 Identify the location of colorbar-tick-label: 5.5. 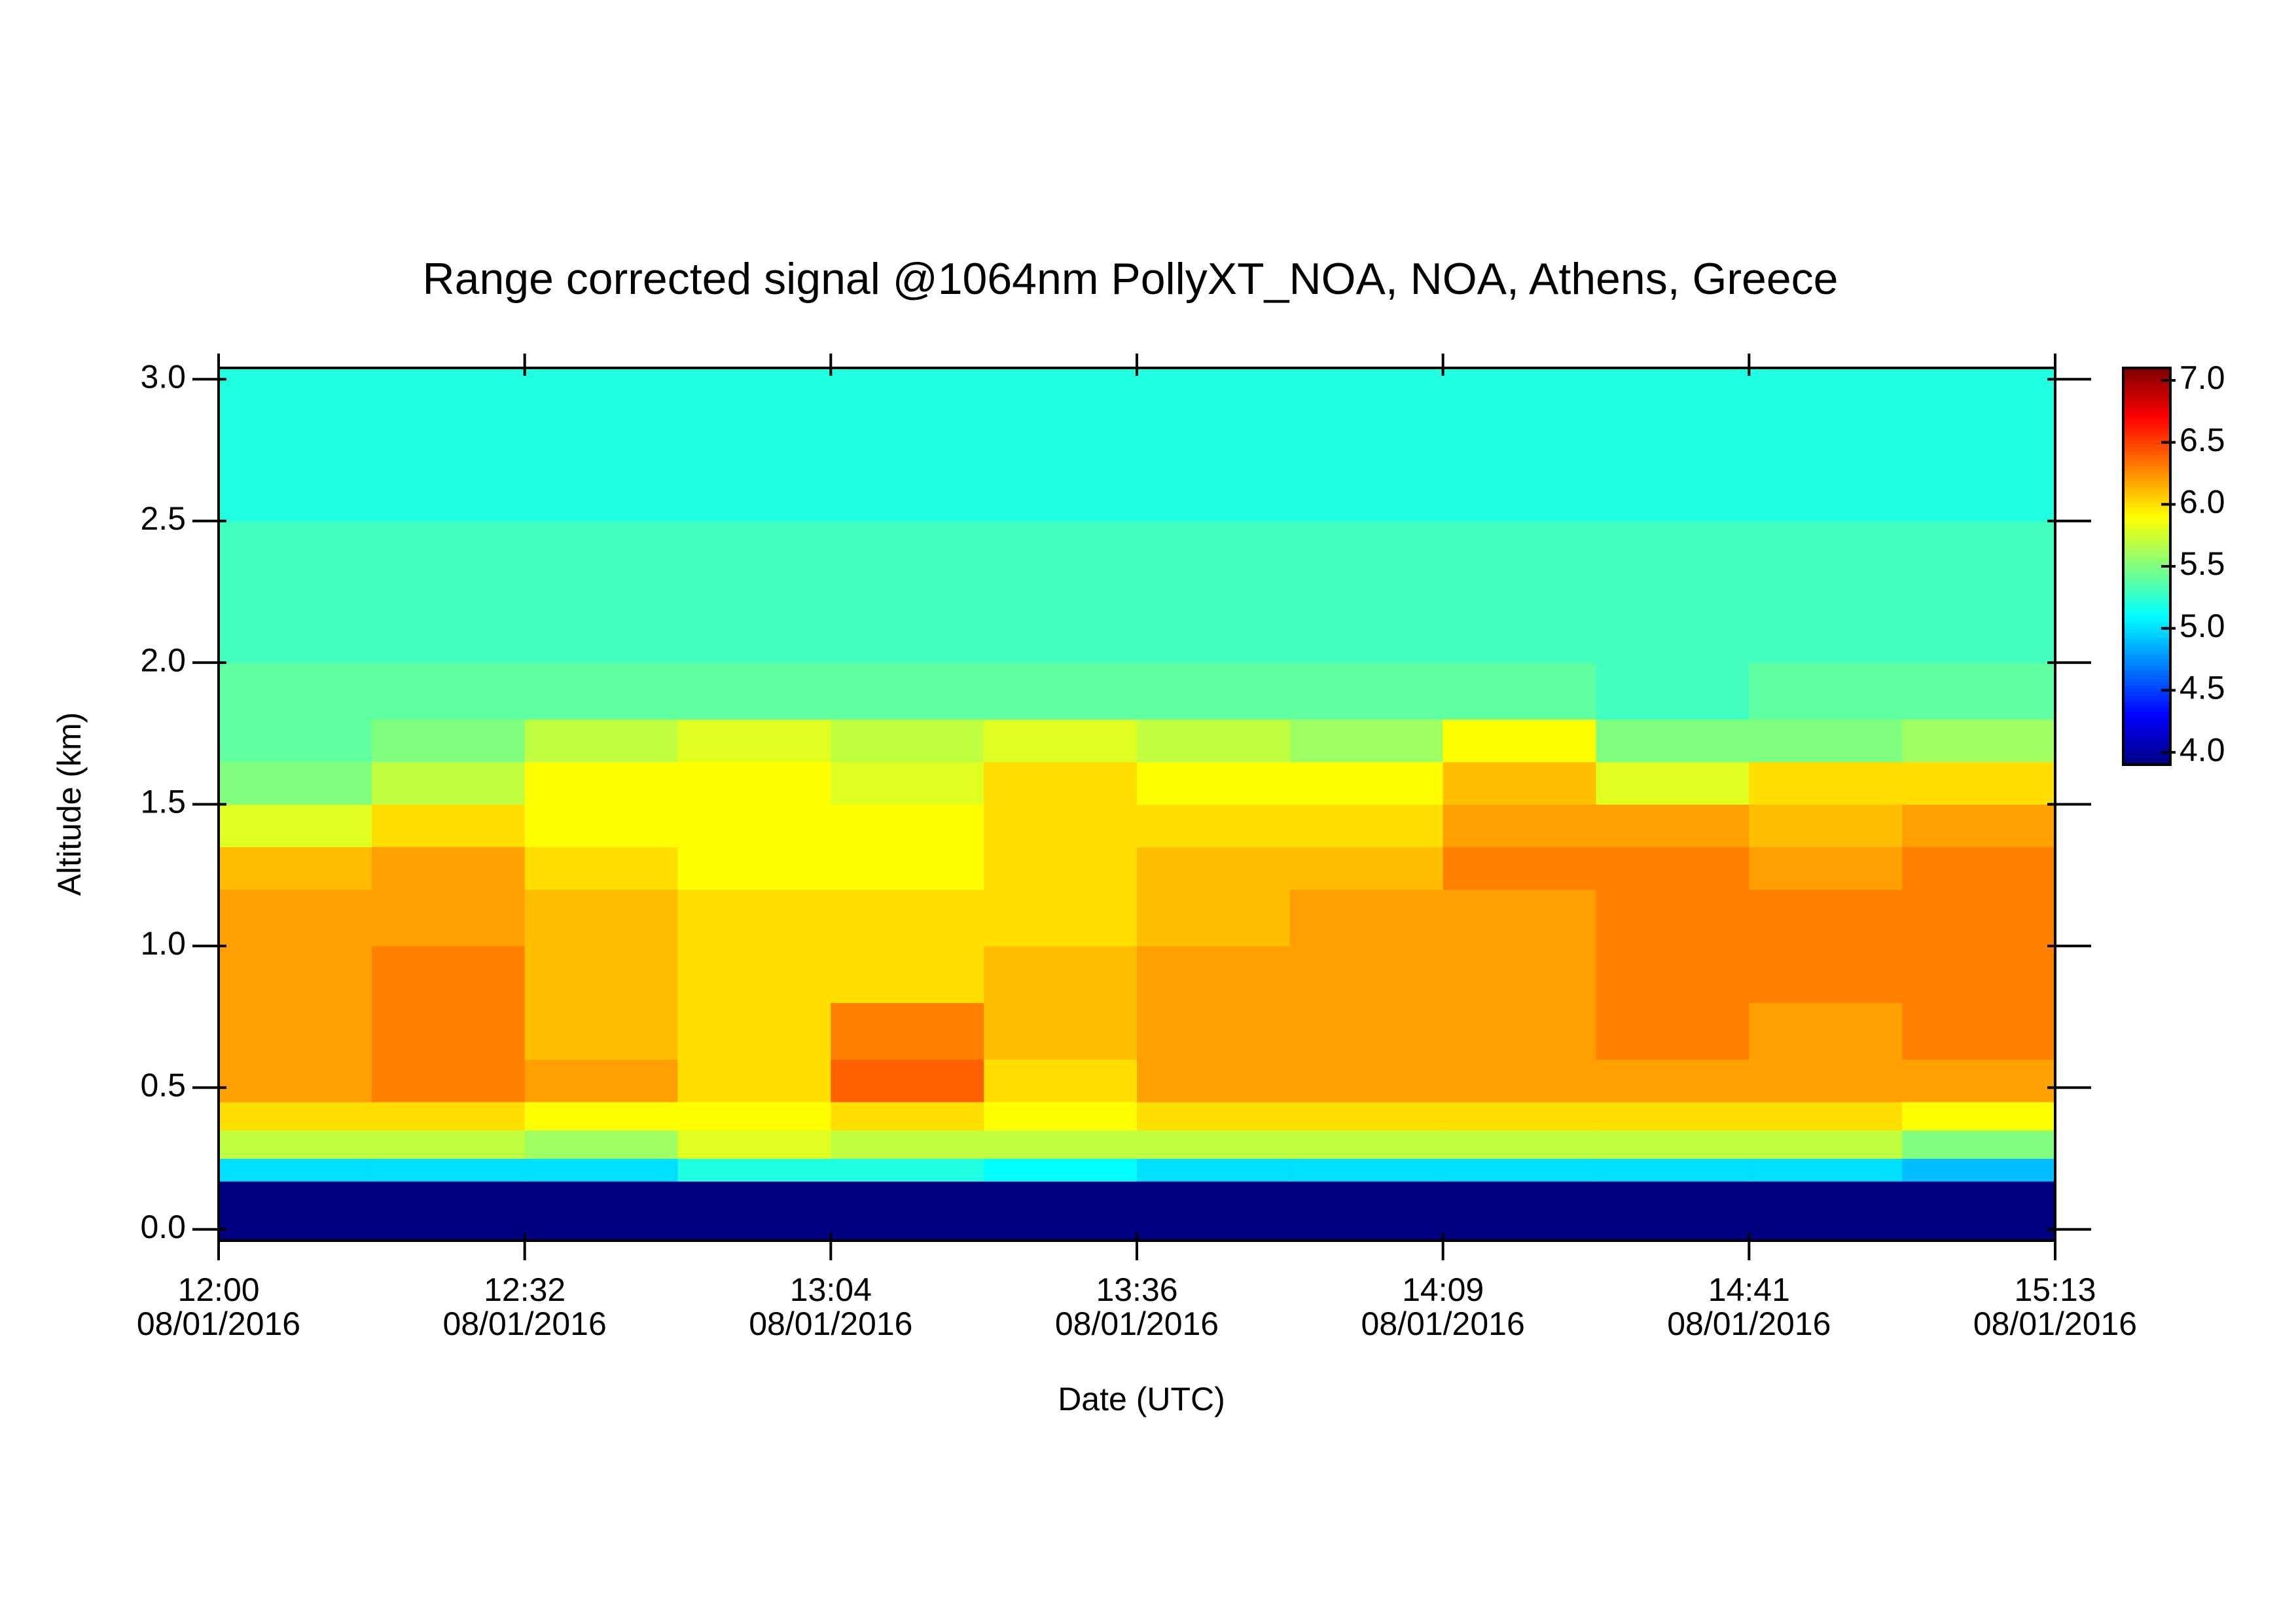
(2202, 563).